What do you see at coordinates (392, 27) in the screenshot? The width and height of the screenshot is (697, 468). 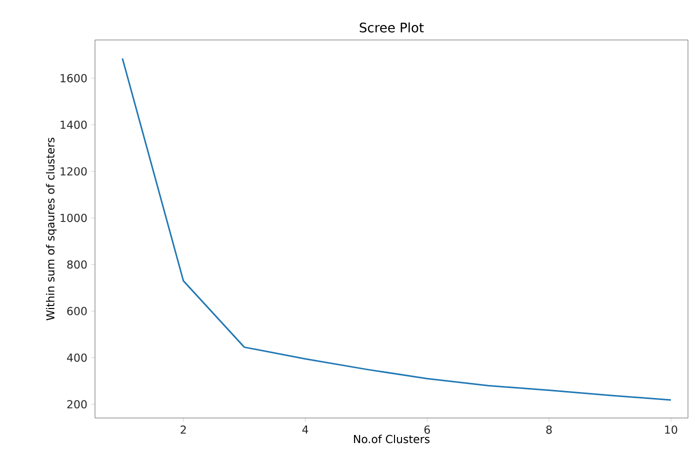 I see `chart-title: Scree Plot` at bounding box center [392, 27].